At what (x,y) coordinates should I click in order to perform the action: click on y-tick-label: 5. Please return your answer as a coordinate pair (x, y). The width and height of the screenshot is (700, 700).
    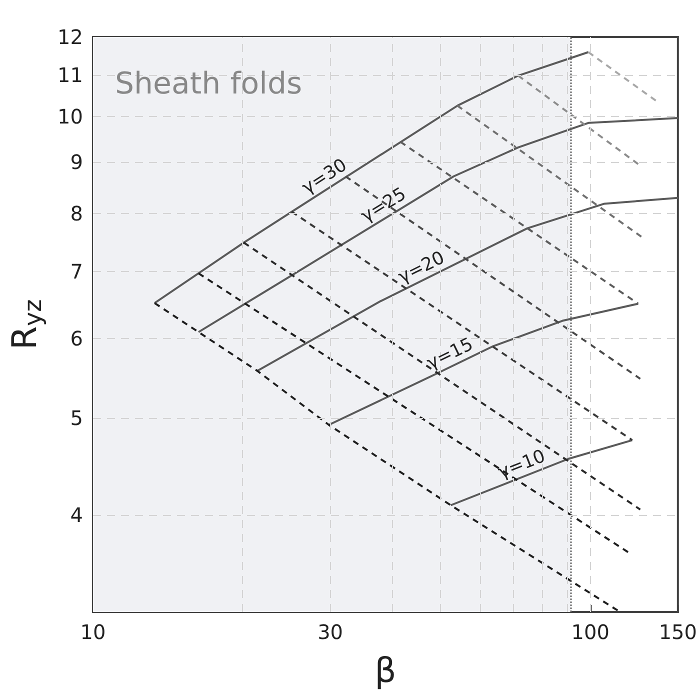
    Looking at the image, I should click on (76, 418).